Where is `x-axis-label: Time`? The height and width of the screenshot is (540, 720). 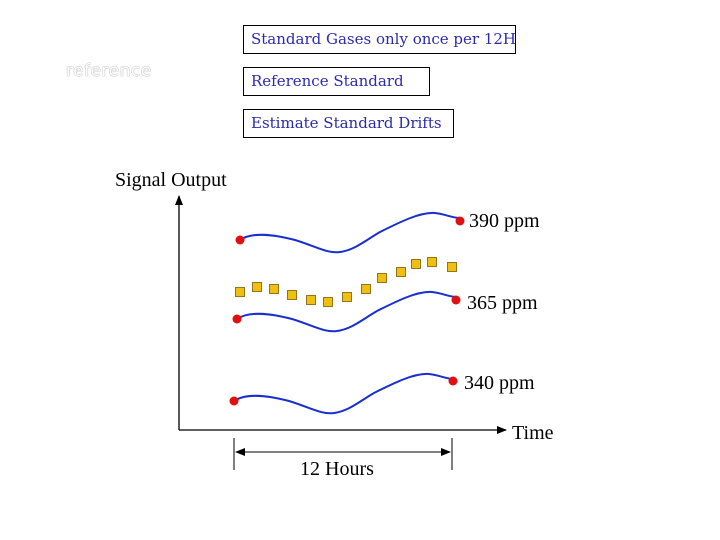
x-axis-label: Time is located at coordinates (533, 433).